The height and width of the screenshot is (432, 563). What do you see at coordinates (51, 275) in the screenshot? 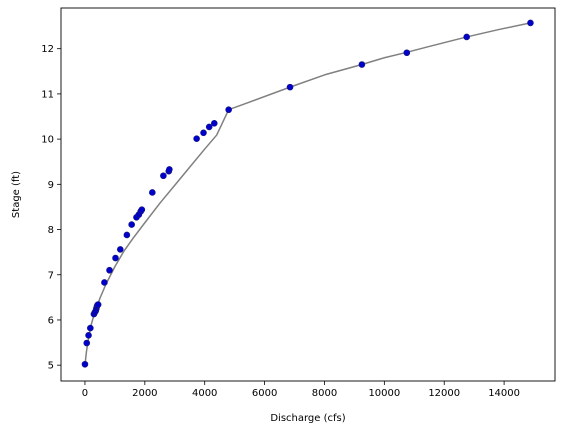
I see `y-tick-label: 7` at bounding box center [51, 275].